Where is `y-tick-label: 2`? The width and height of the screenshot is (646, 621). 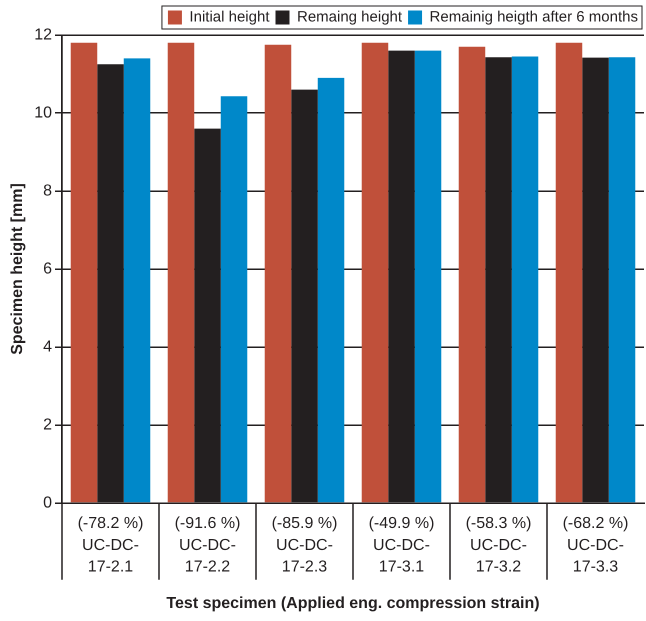 y-tick-label: 2 is located at coordinates (47, 425).